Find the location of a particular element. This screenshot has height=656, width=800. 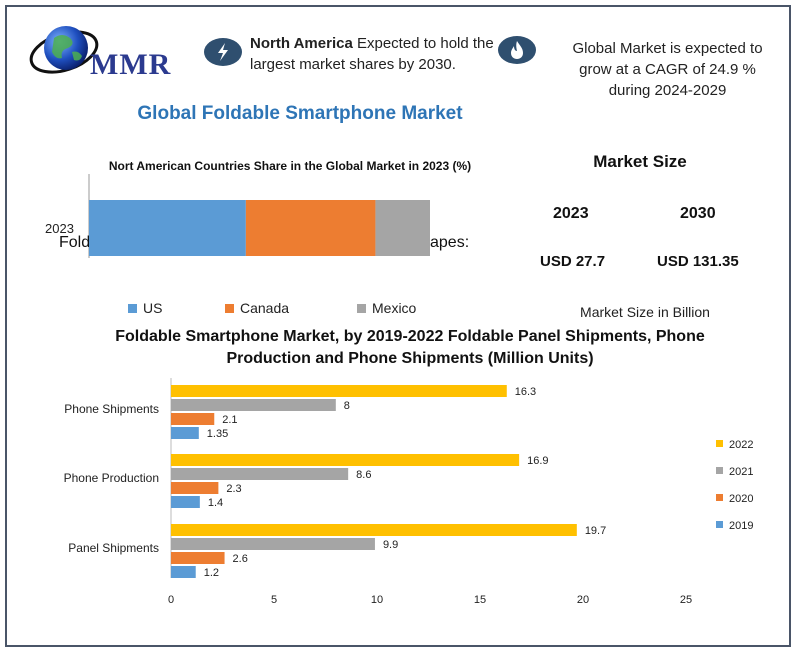

flame-icon is located at coordinates (517, 50).